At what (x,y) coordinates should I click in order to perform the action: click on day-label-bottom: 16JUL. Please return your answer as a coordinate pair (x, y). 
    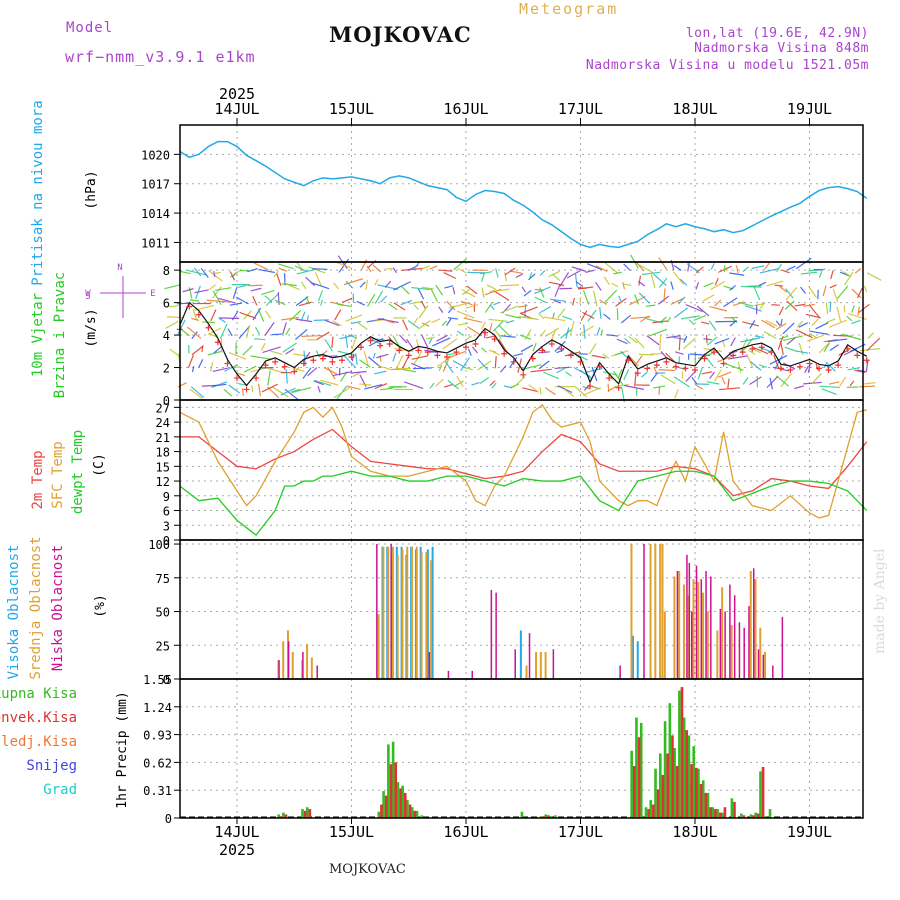
    Looking at the image, I should click on (465, 832).